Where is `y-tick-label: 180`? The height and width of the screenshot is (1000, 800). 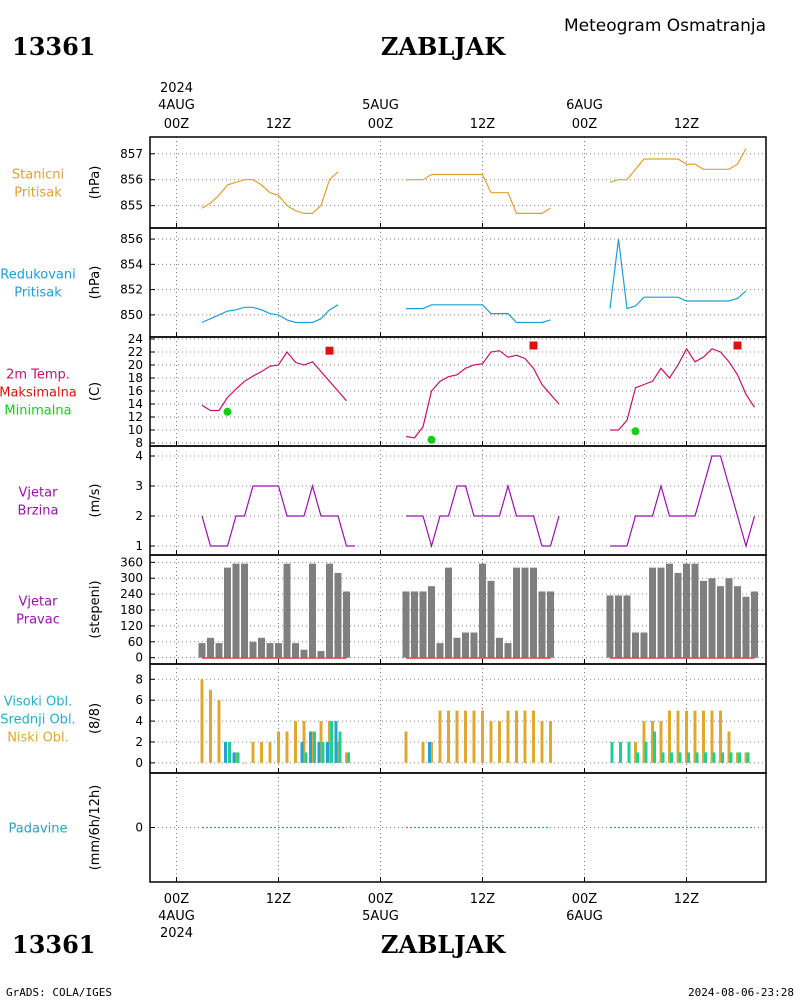
y-tick-label: 180 is located at coordinates (131, 610).